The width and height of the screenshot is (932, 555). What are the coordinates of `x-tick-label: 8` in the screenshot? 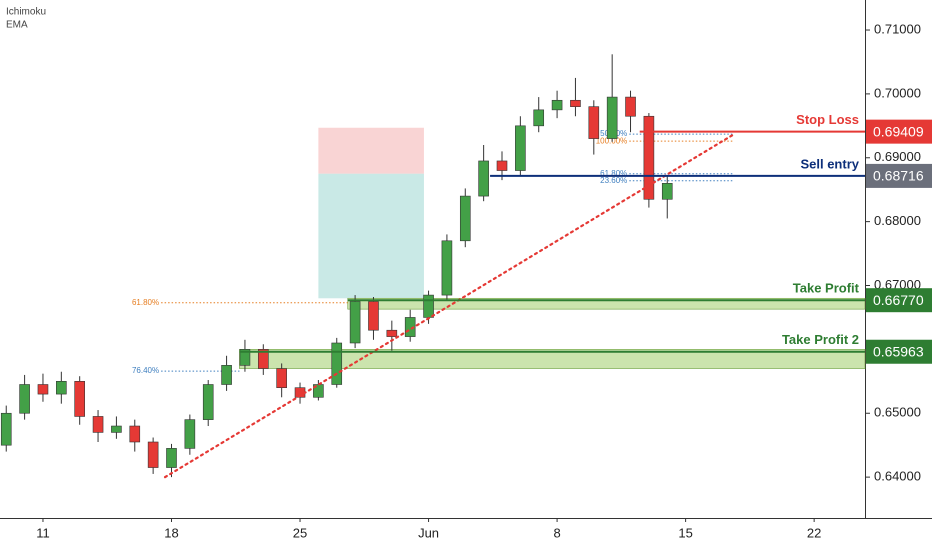 It's located at (556, 532).